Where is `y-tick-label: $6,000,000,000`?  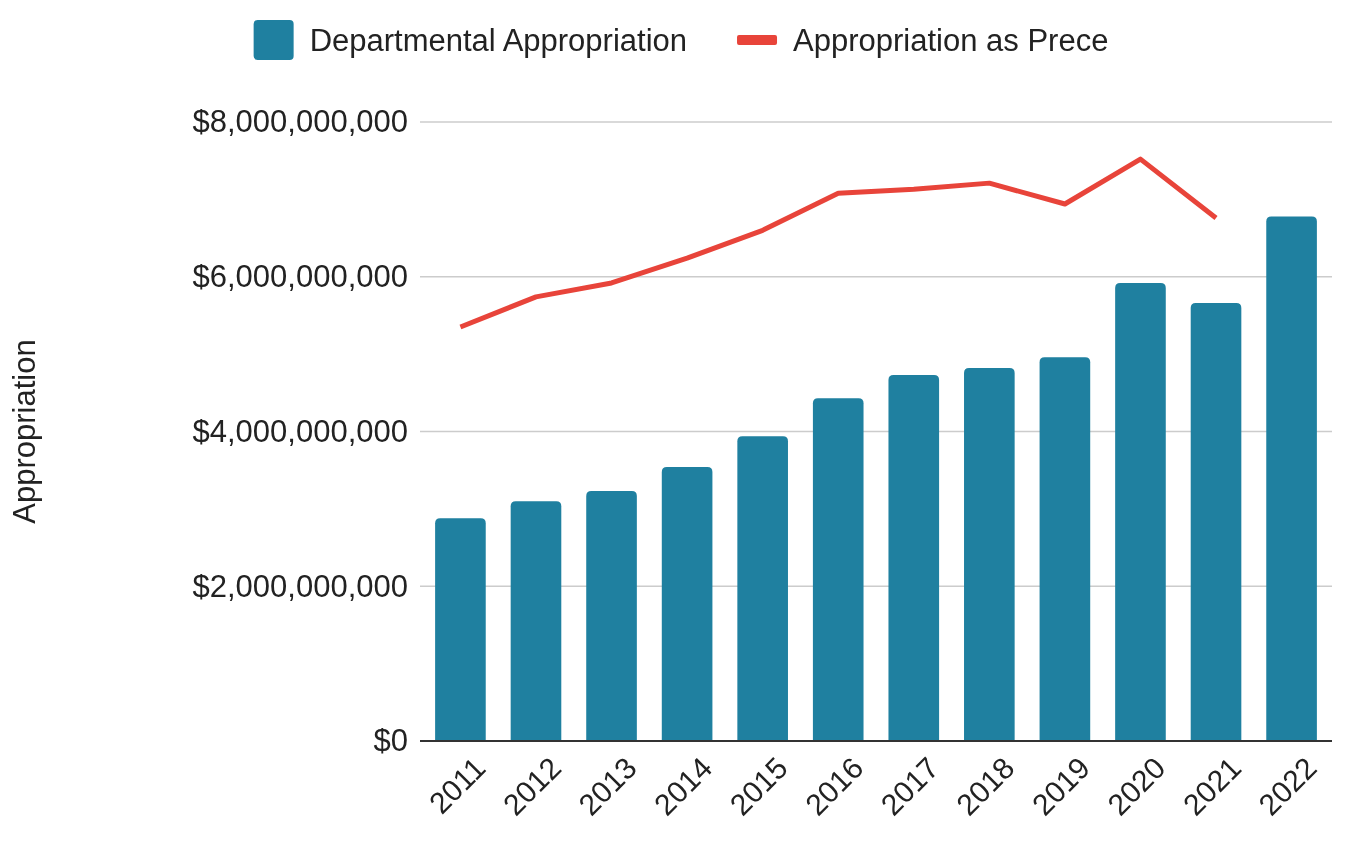
y-tick-label: $6,000,000,000 is located at coordinates (300, 277).